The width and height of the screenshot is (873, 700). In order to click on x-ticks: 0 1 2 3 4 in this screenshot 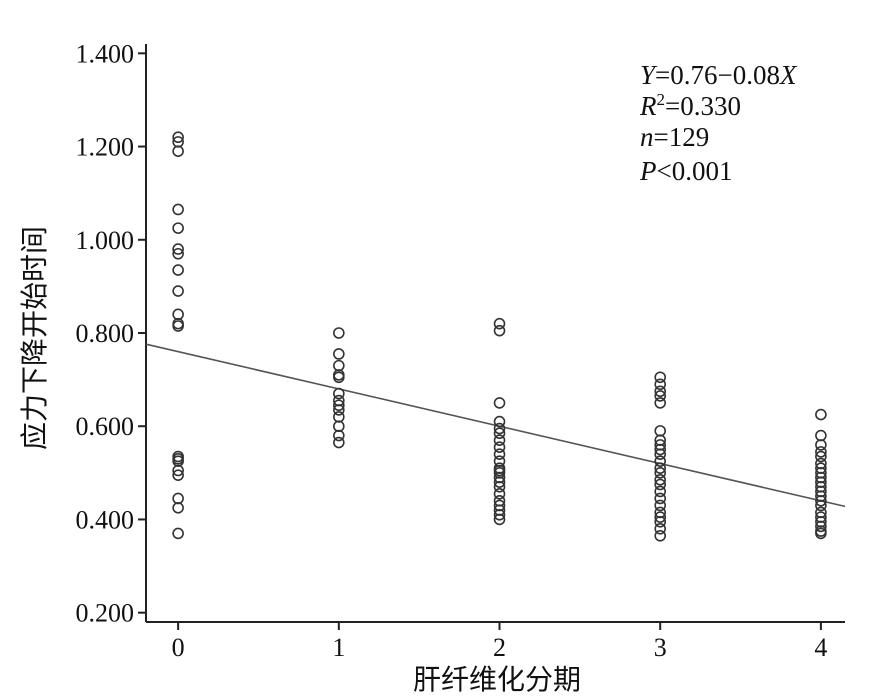, I will do `click(499, 642)`.